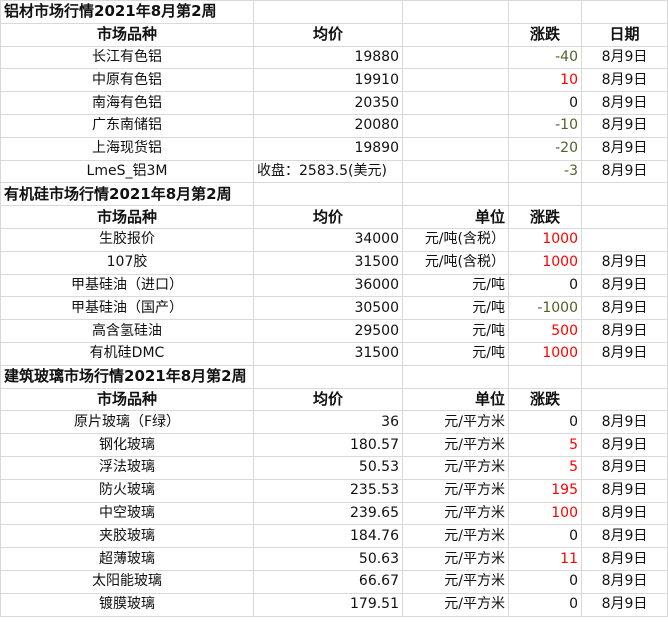 Image resolution: width=668 pixels, height=639 pixels. I want to click on price-cell: 180.57, so click(328, 445).